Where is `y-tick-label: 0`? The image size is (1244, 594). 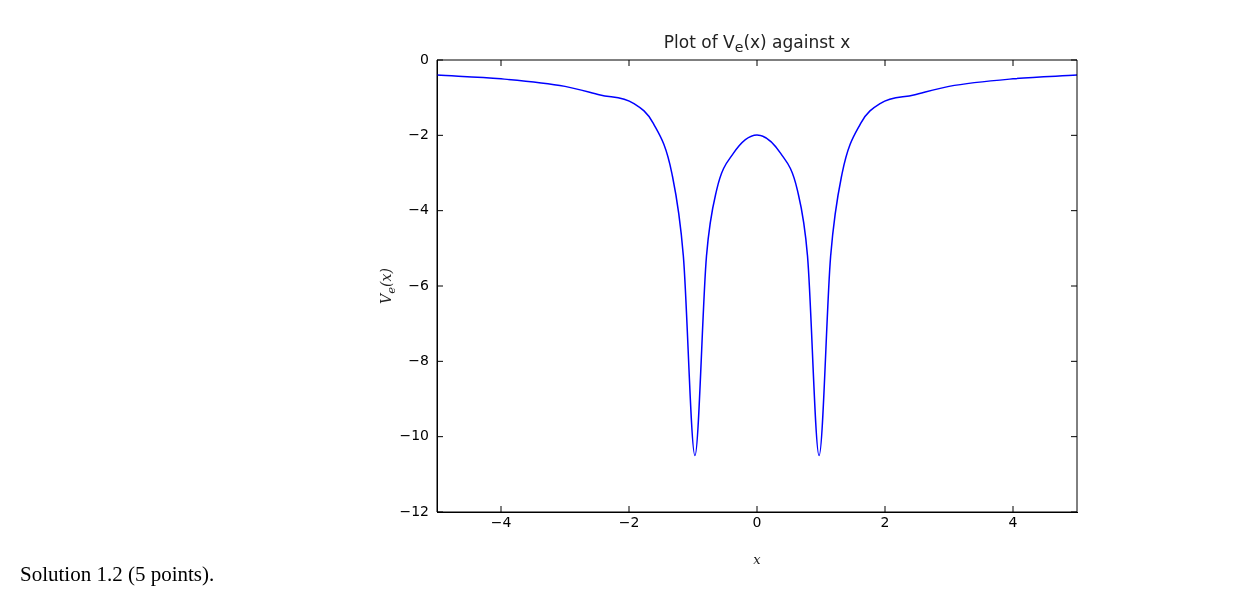 y-tick-label: 0 is located at coordinates (424, 58).